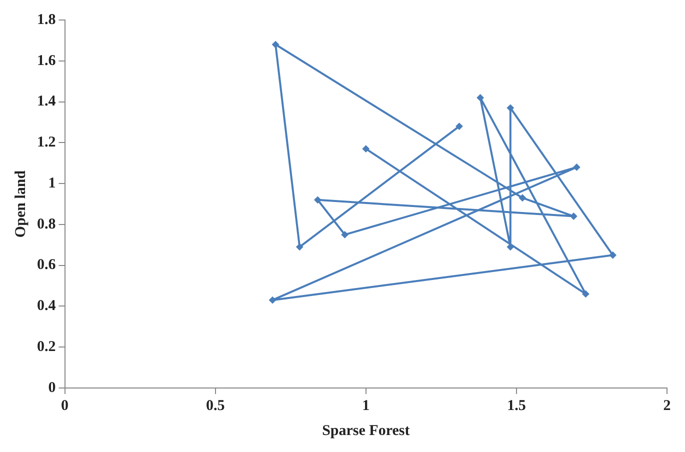  What do you see at coordinates (52, 388) in the screenshot?
I see `y-tick-label: 0` at bounding box center [52, 388].